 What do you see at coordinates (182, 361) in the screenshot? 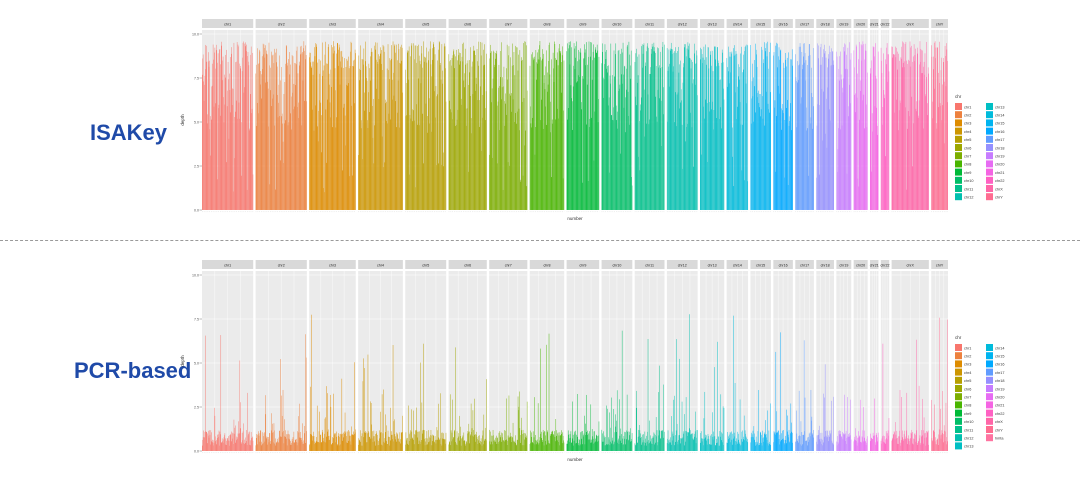
I see `y-axis-label: depth` at bounding box center [182, 361].